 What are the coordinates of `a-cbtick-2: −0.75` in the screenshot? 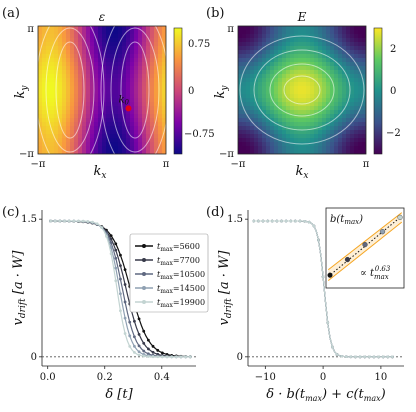 It's located at (199, 134).